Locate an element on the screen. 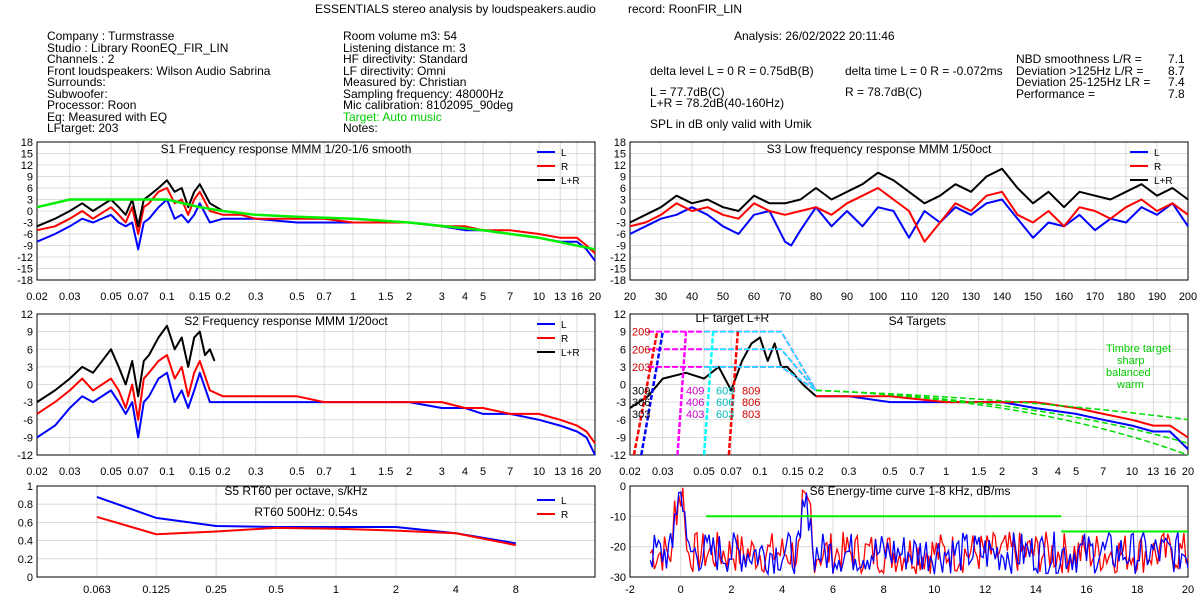 Image resolution: width=1200 pixels, height=600 pixels. x-tick-label: 90 is located at coordinates (847, 297).